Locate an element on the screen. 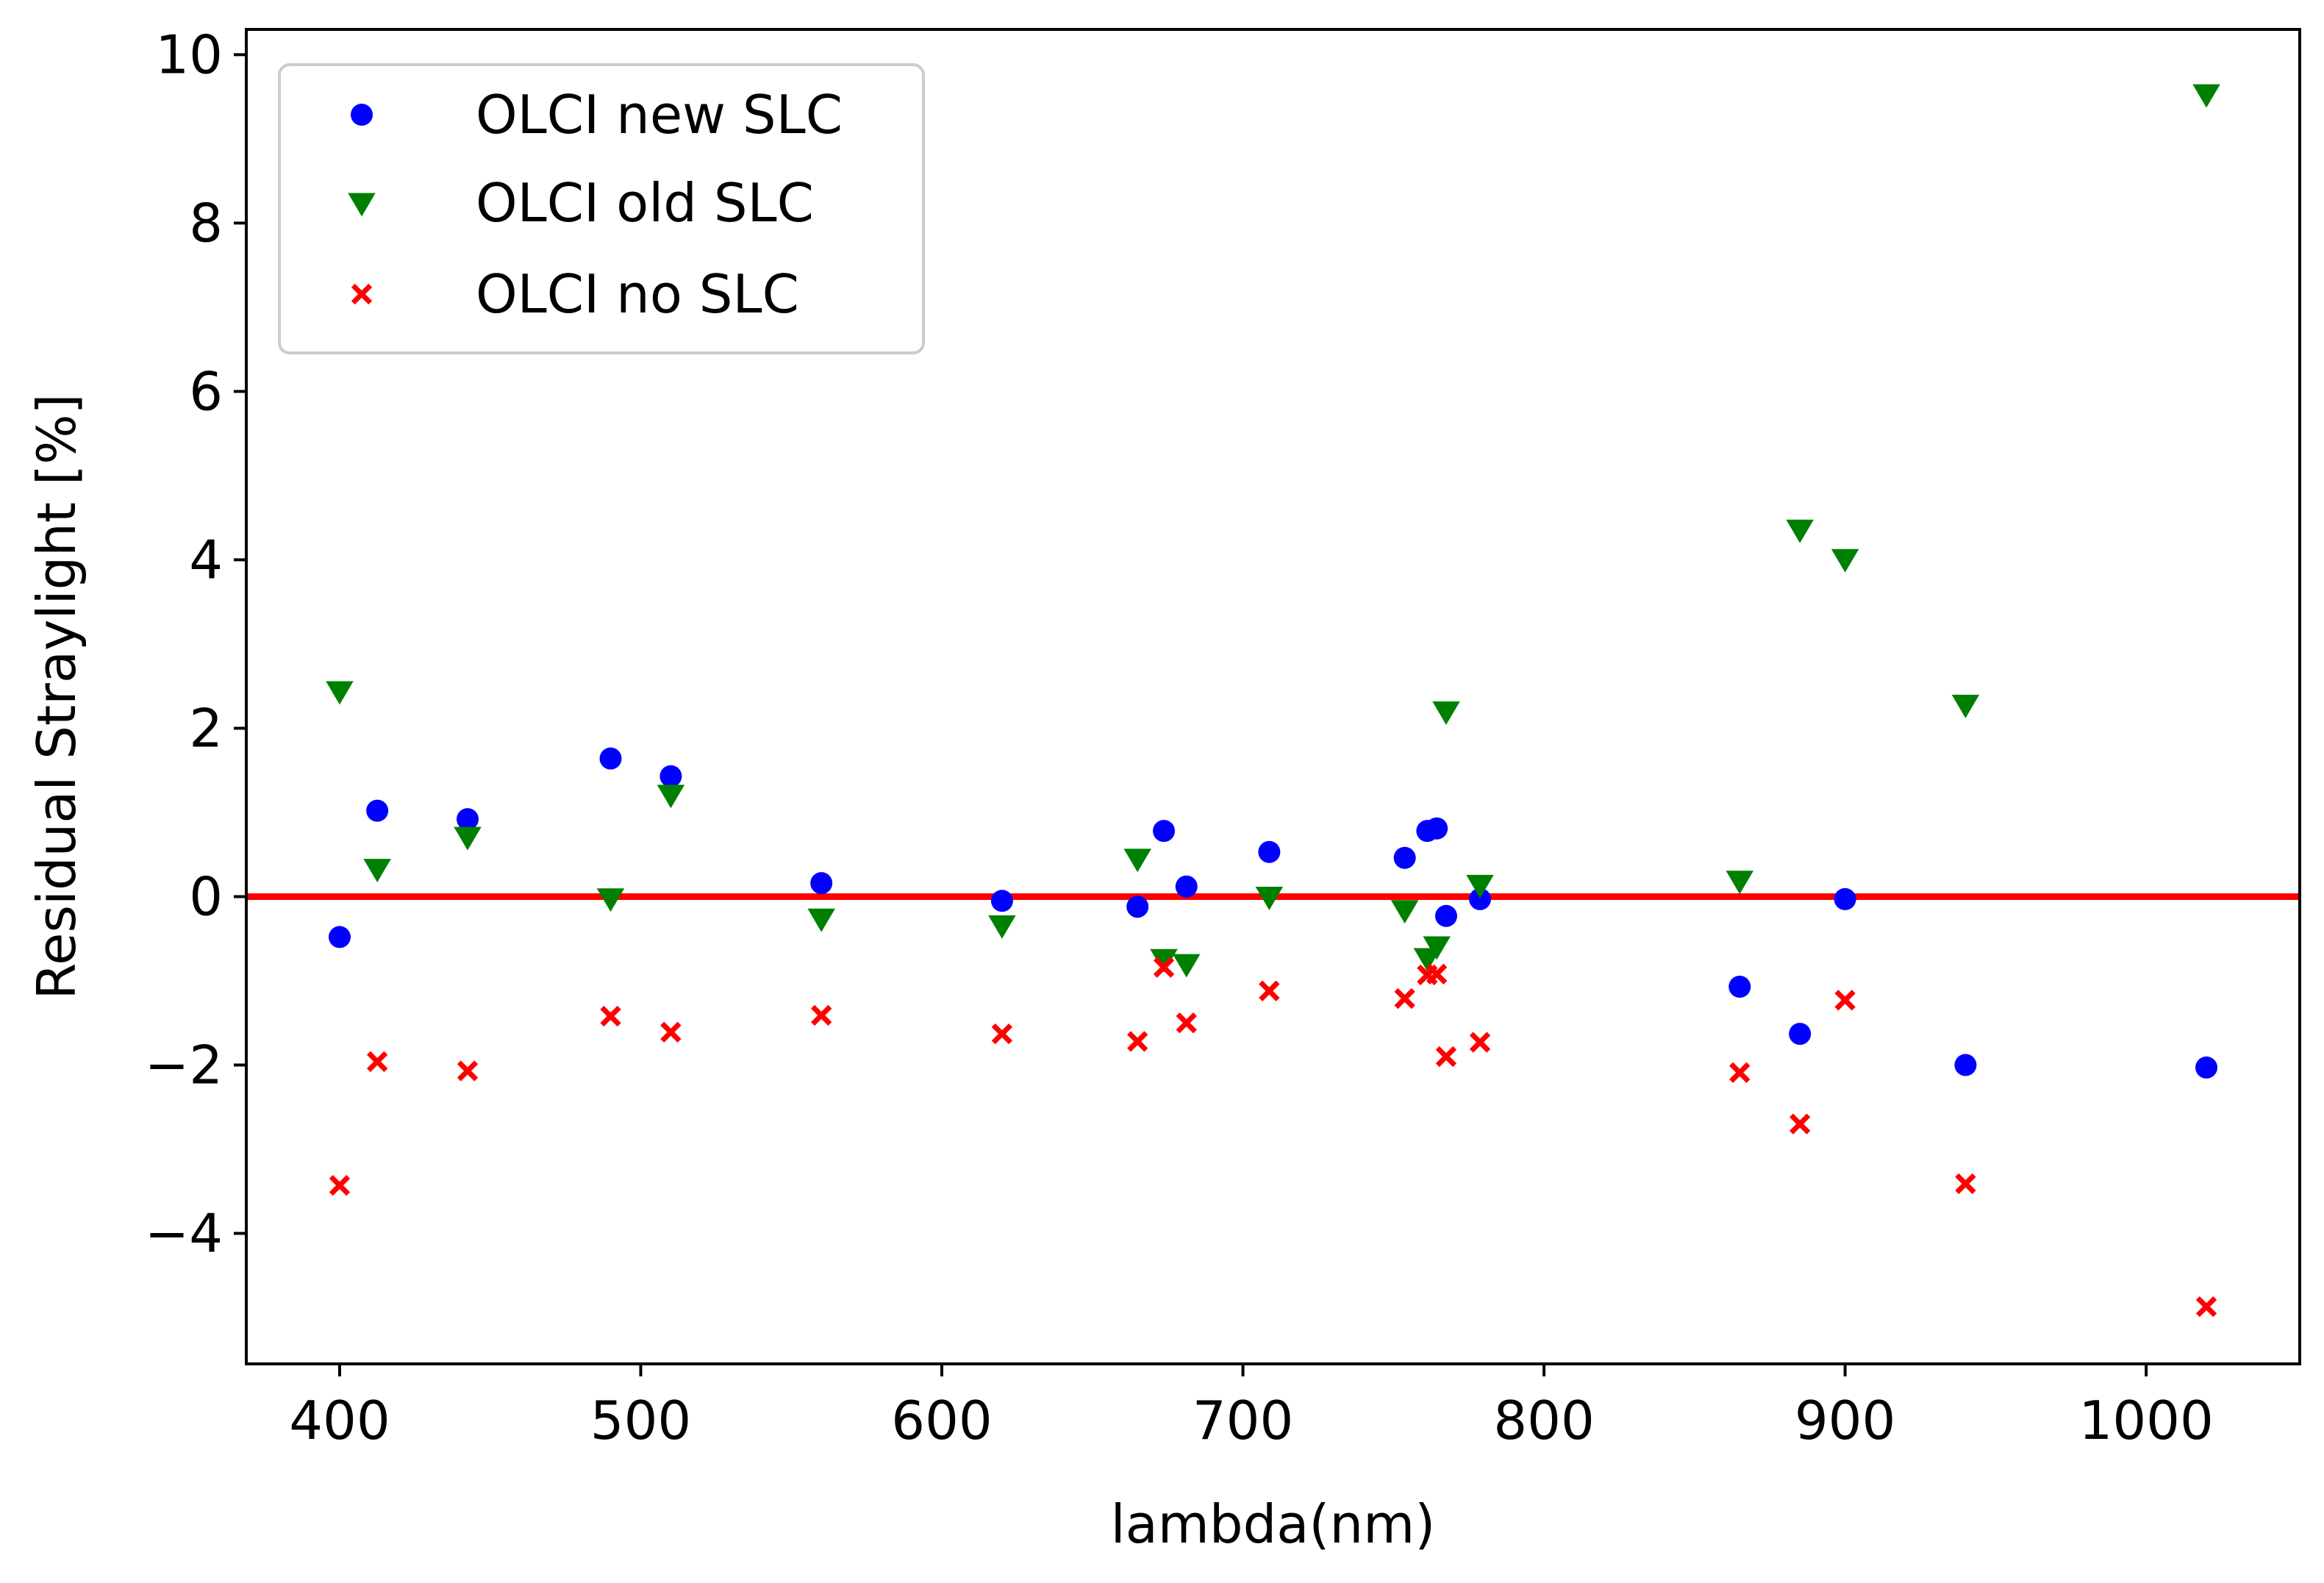 The image size is (2324, 1583). x-tick-label: 800 is located at coordinates (1543, 1420).